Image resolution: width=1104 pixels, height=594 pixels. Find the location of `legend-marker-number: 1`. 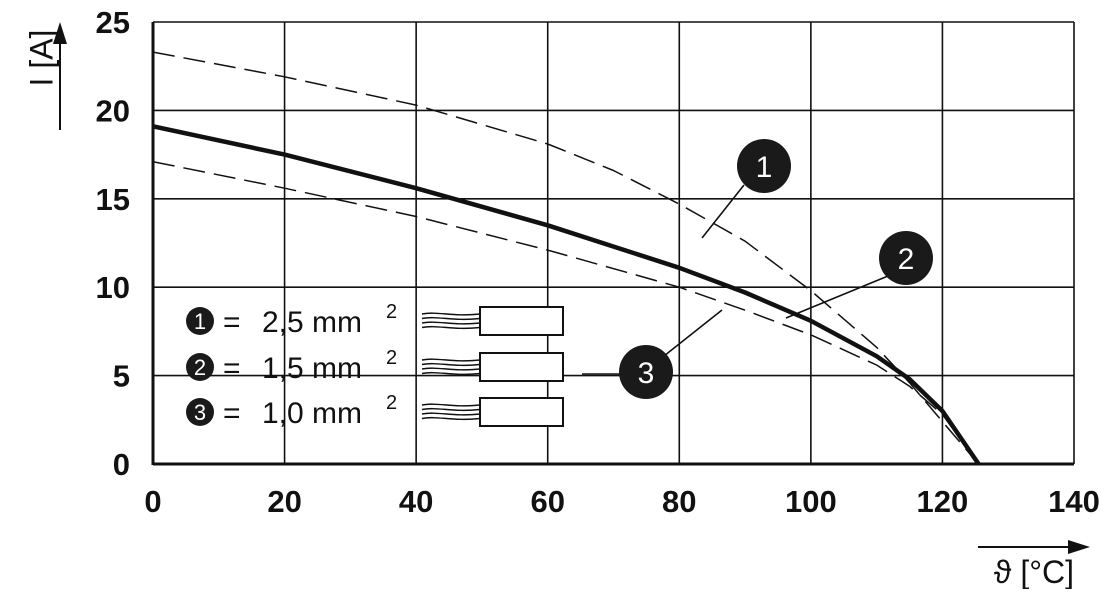

legend-marker-number: 1 is located at coordinates (200, 321).